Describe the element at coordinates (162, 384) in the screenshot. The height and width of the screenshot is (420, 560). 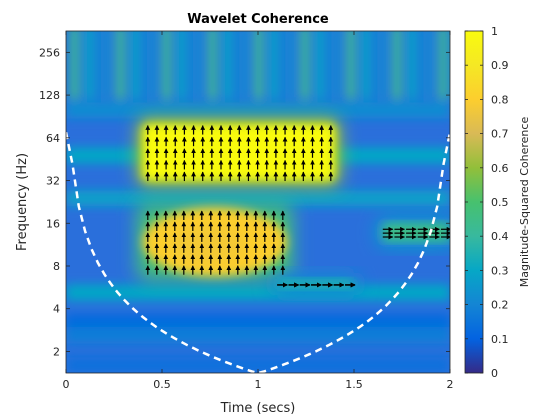
I see `x-tick-label: 0.5` at that location.